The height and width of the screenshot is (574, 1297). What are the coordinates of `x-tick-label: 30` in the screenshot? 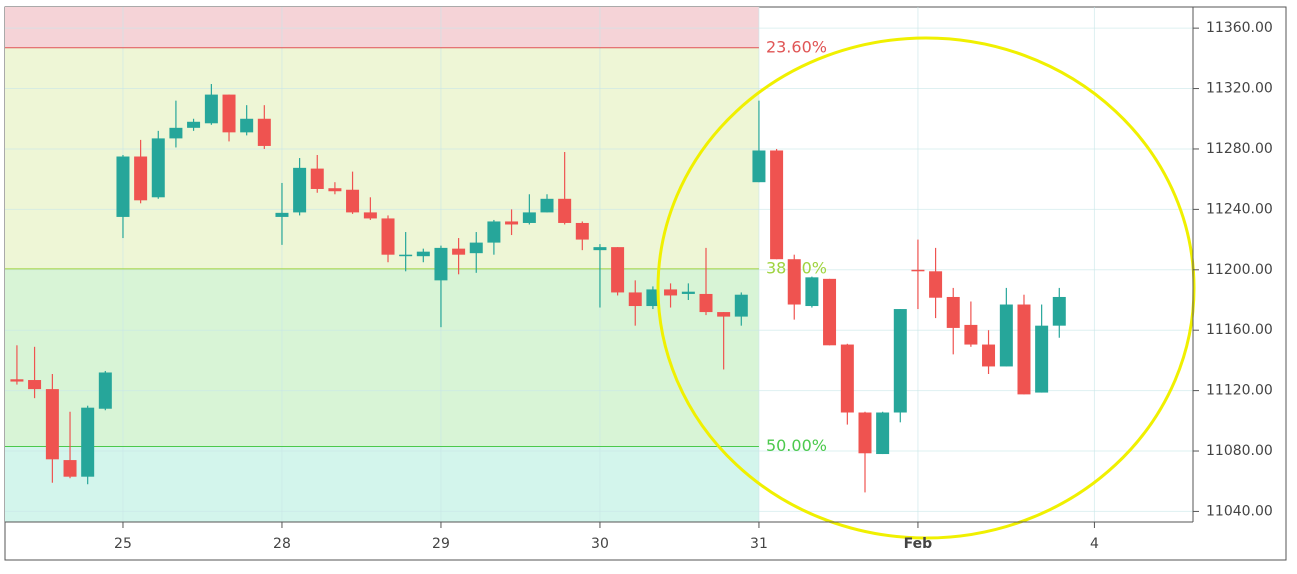 It's located at (600, 544).